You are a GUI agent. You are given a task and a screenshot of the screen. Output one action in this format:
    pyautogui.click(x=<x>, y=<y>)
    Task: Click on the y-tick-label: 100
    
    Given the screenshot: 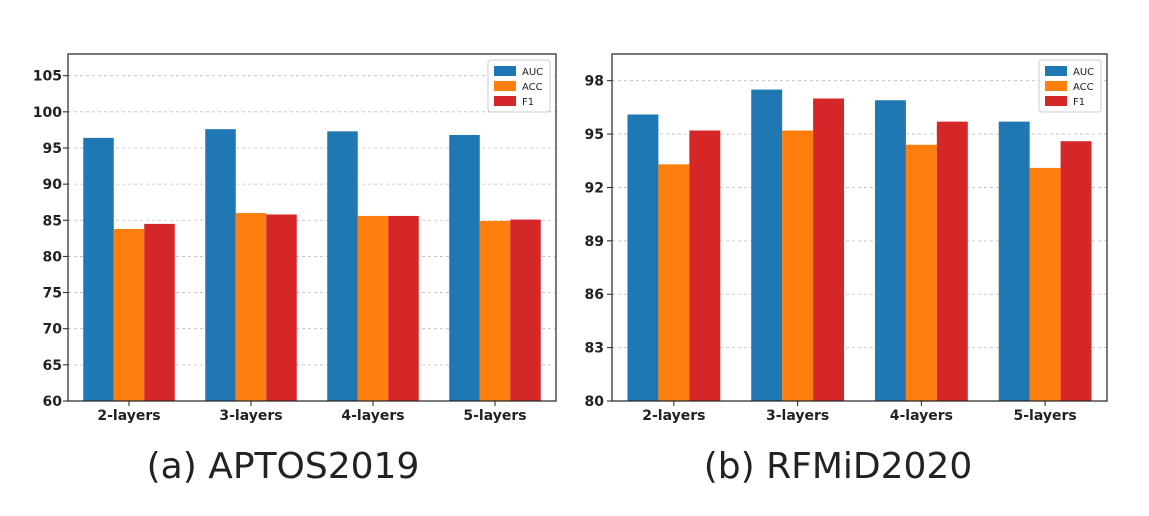 What is the action you would take?
    pyautogui.click(x=47, y=113)
    